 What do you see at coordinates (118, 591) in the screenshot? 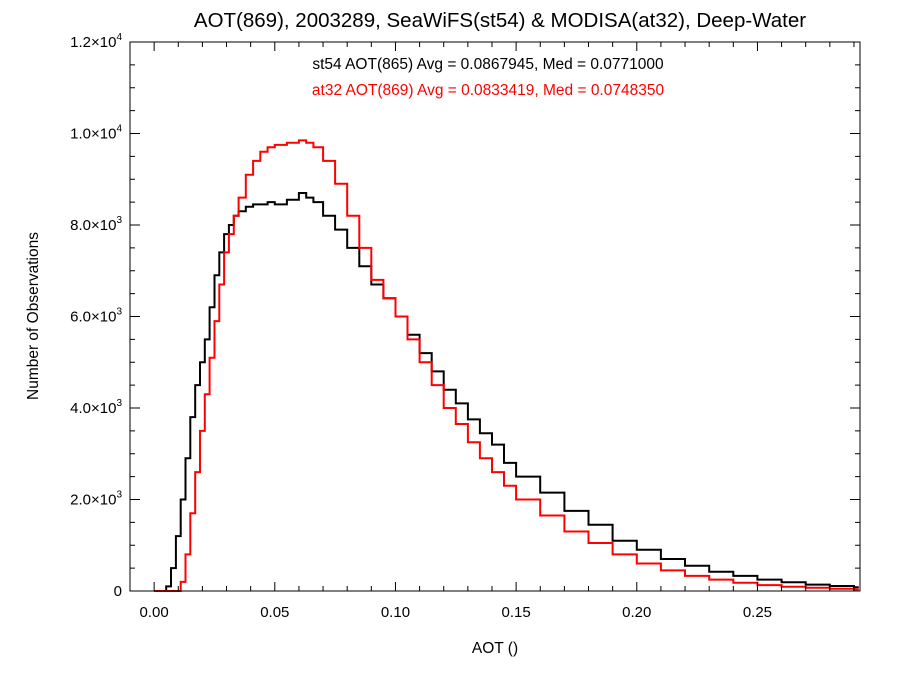
I see `y-tick-label: 0` at bounding box center [118, 591].